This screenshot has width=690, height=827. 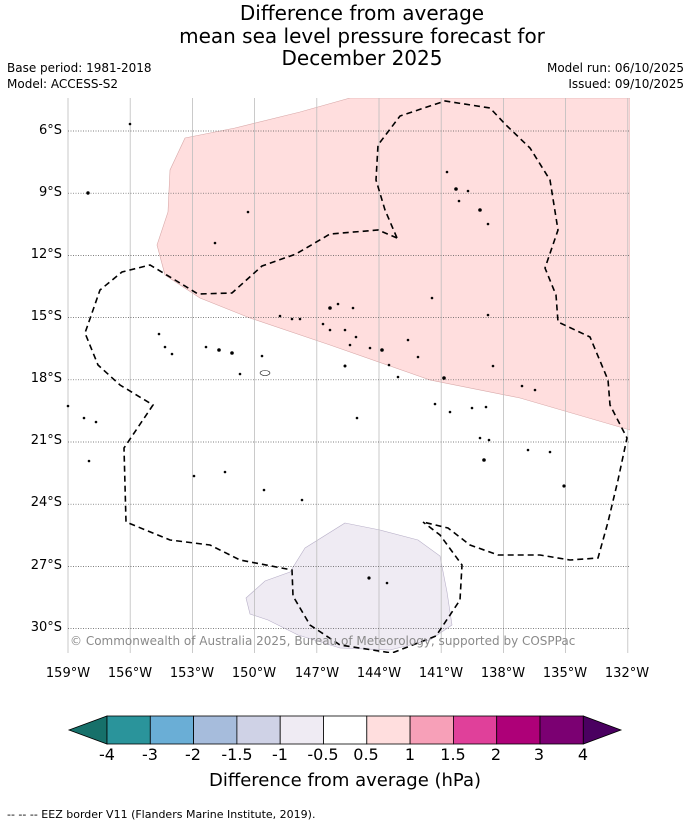 I want to click on lat-label-21s: 21°S, so click(x=46, y=440).